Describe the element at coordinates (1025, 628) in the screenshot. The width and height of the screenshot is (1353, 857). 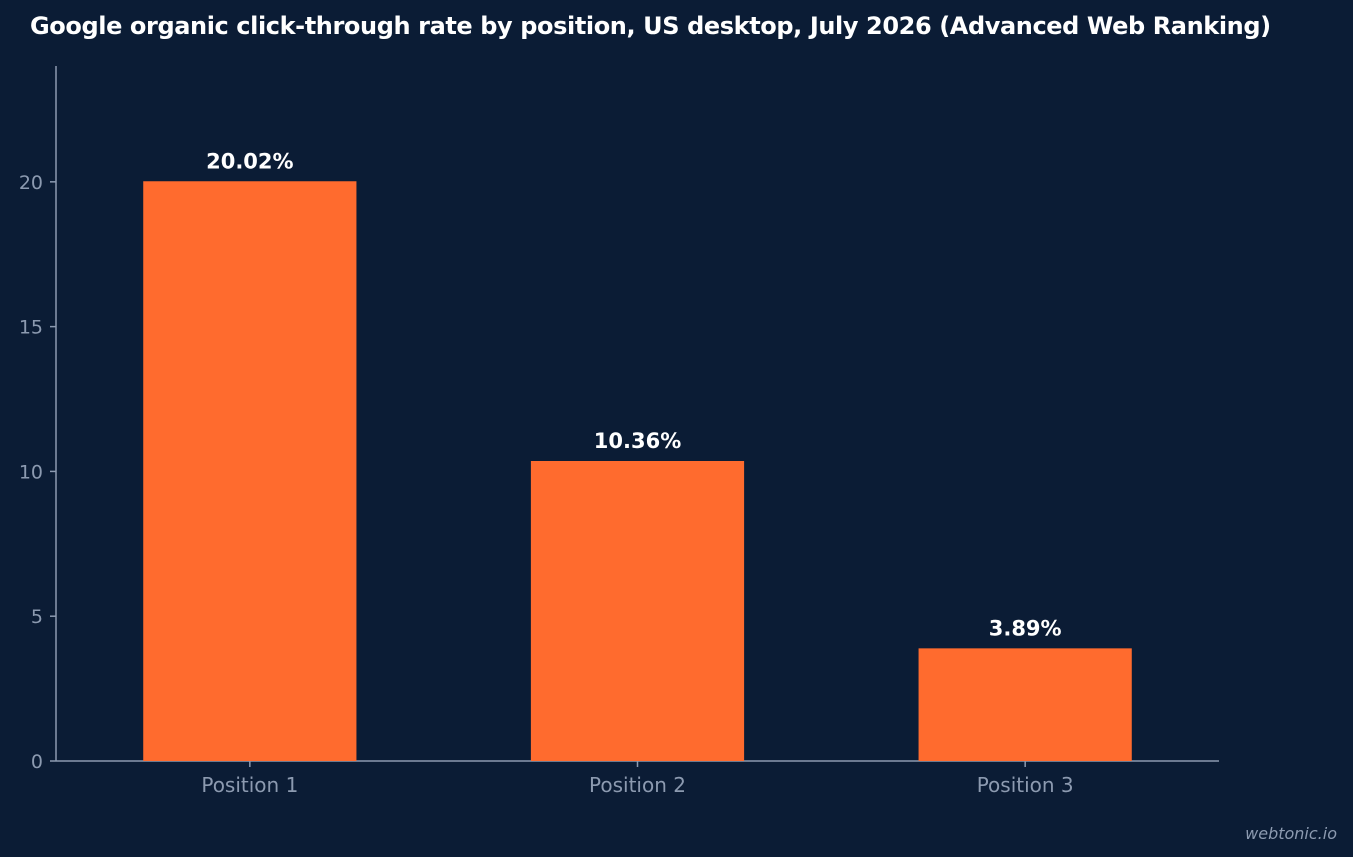
I see `data-label: 3.89%` at that location.